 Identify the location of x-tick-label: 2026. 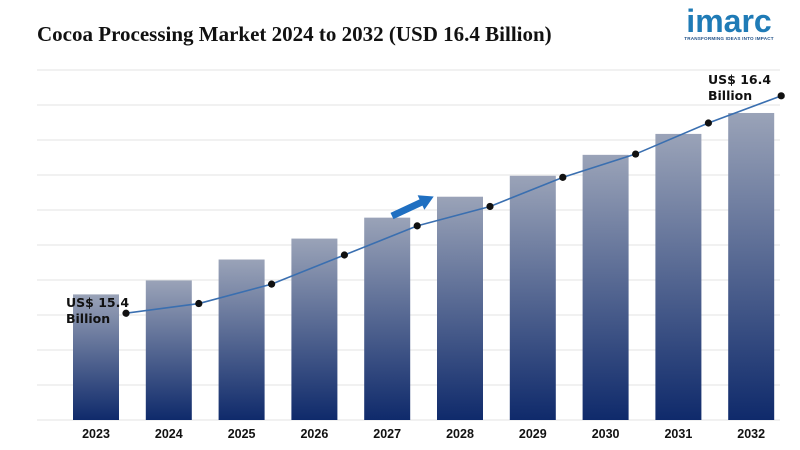
(314, 434).